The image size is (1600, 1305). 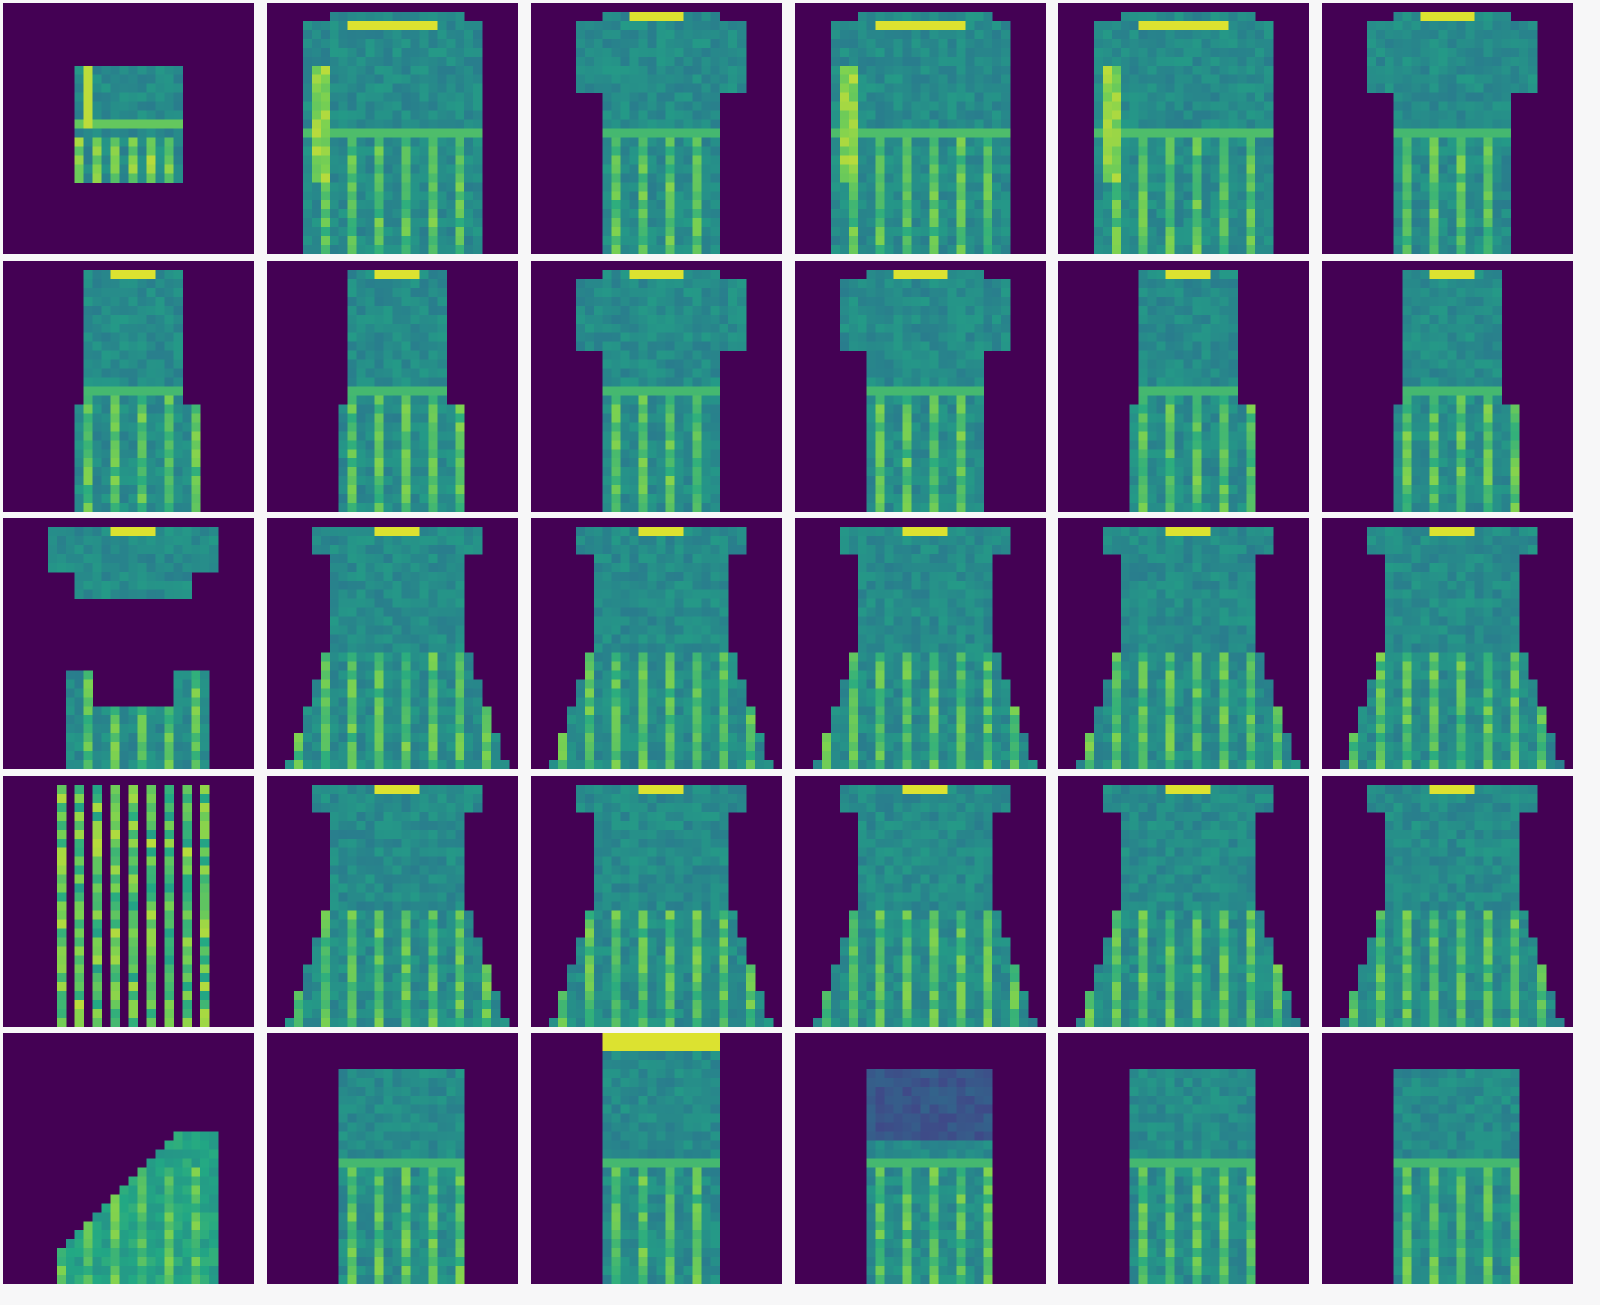 I want to click on image-tile-r2-c6, so click(x=1447, y=386).